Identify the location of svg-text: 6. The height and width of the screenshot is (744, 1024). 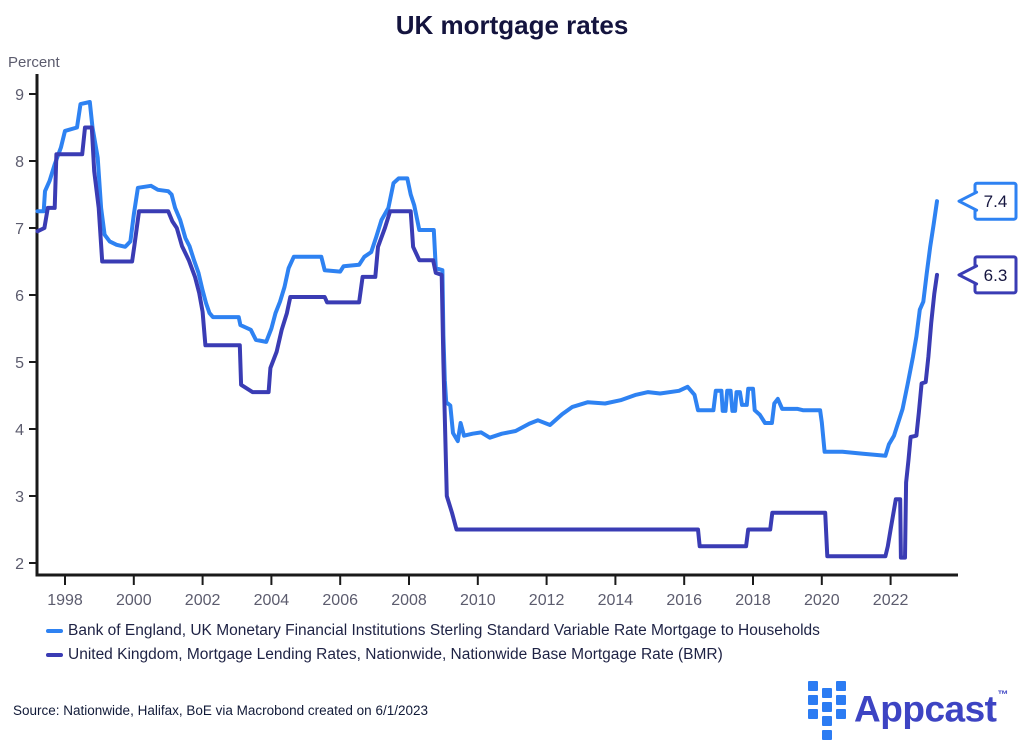
(19, 296).